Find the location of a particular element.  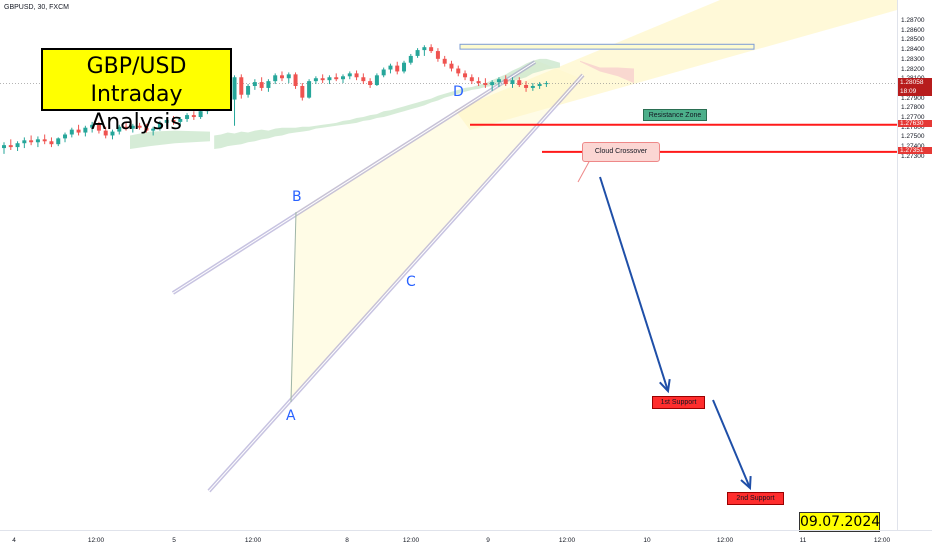

y-tick-label: 1.28200 is located at coordinates (913, 69).